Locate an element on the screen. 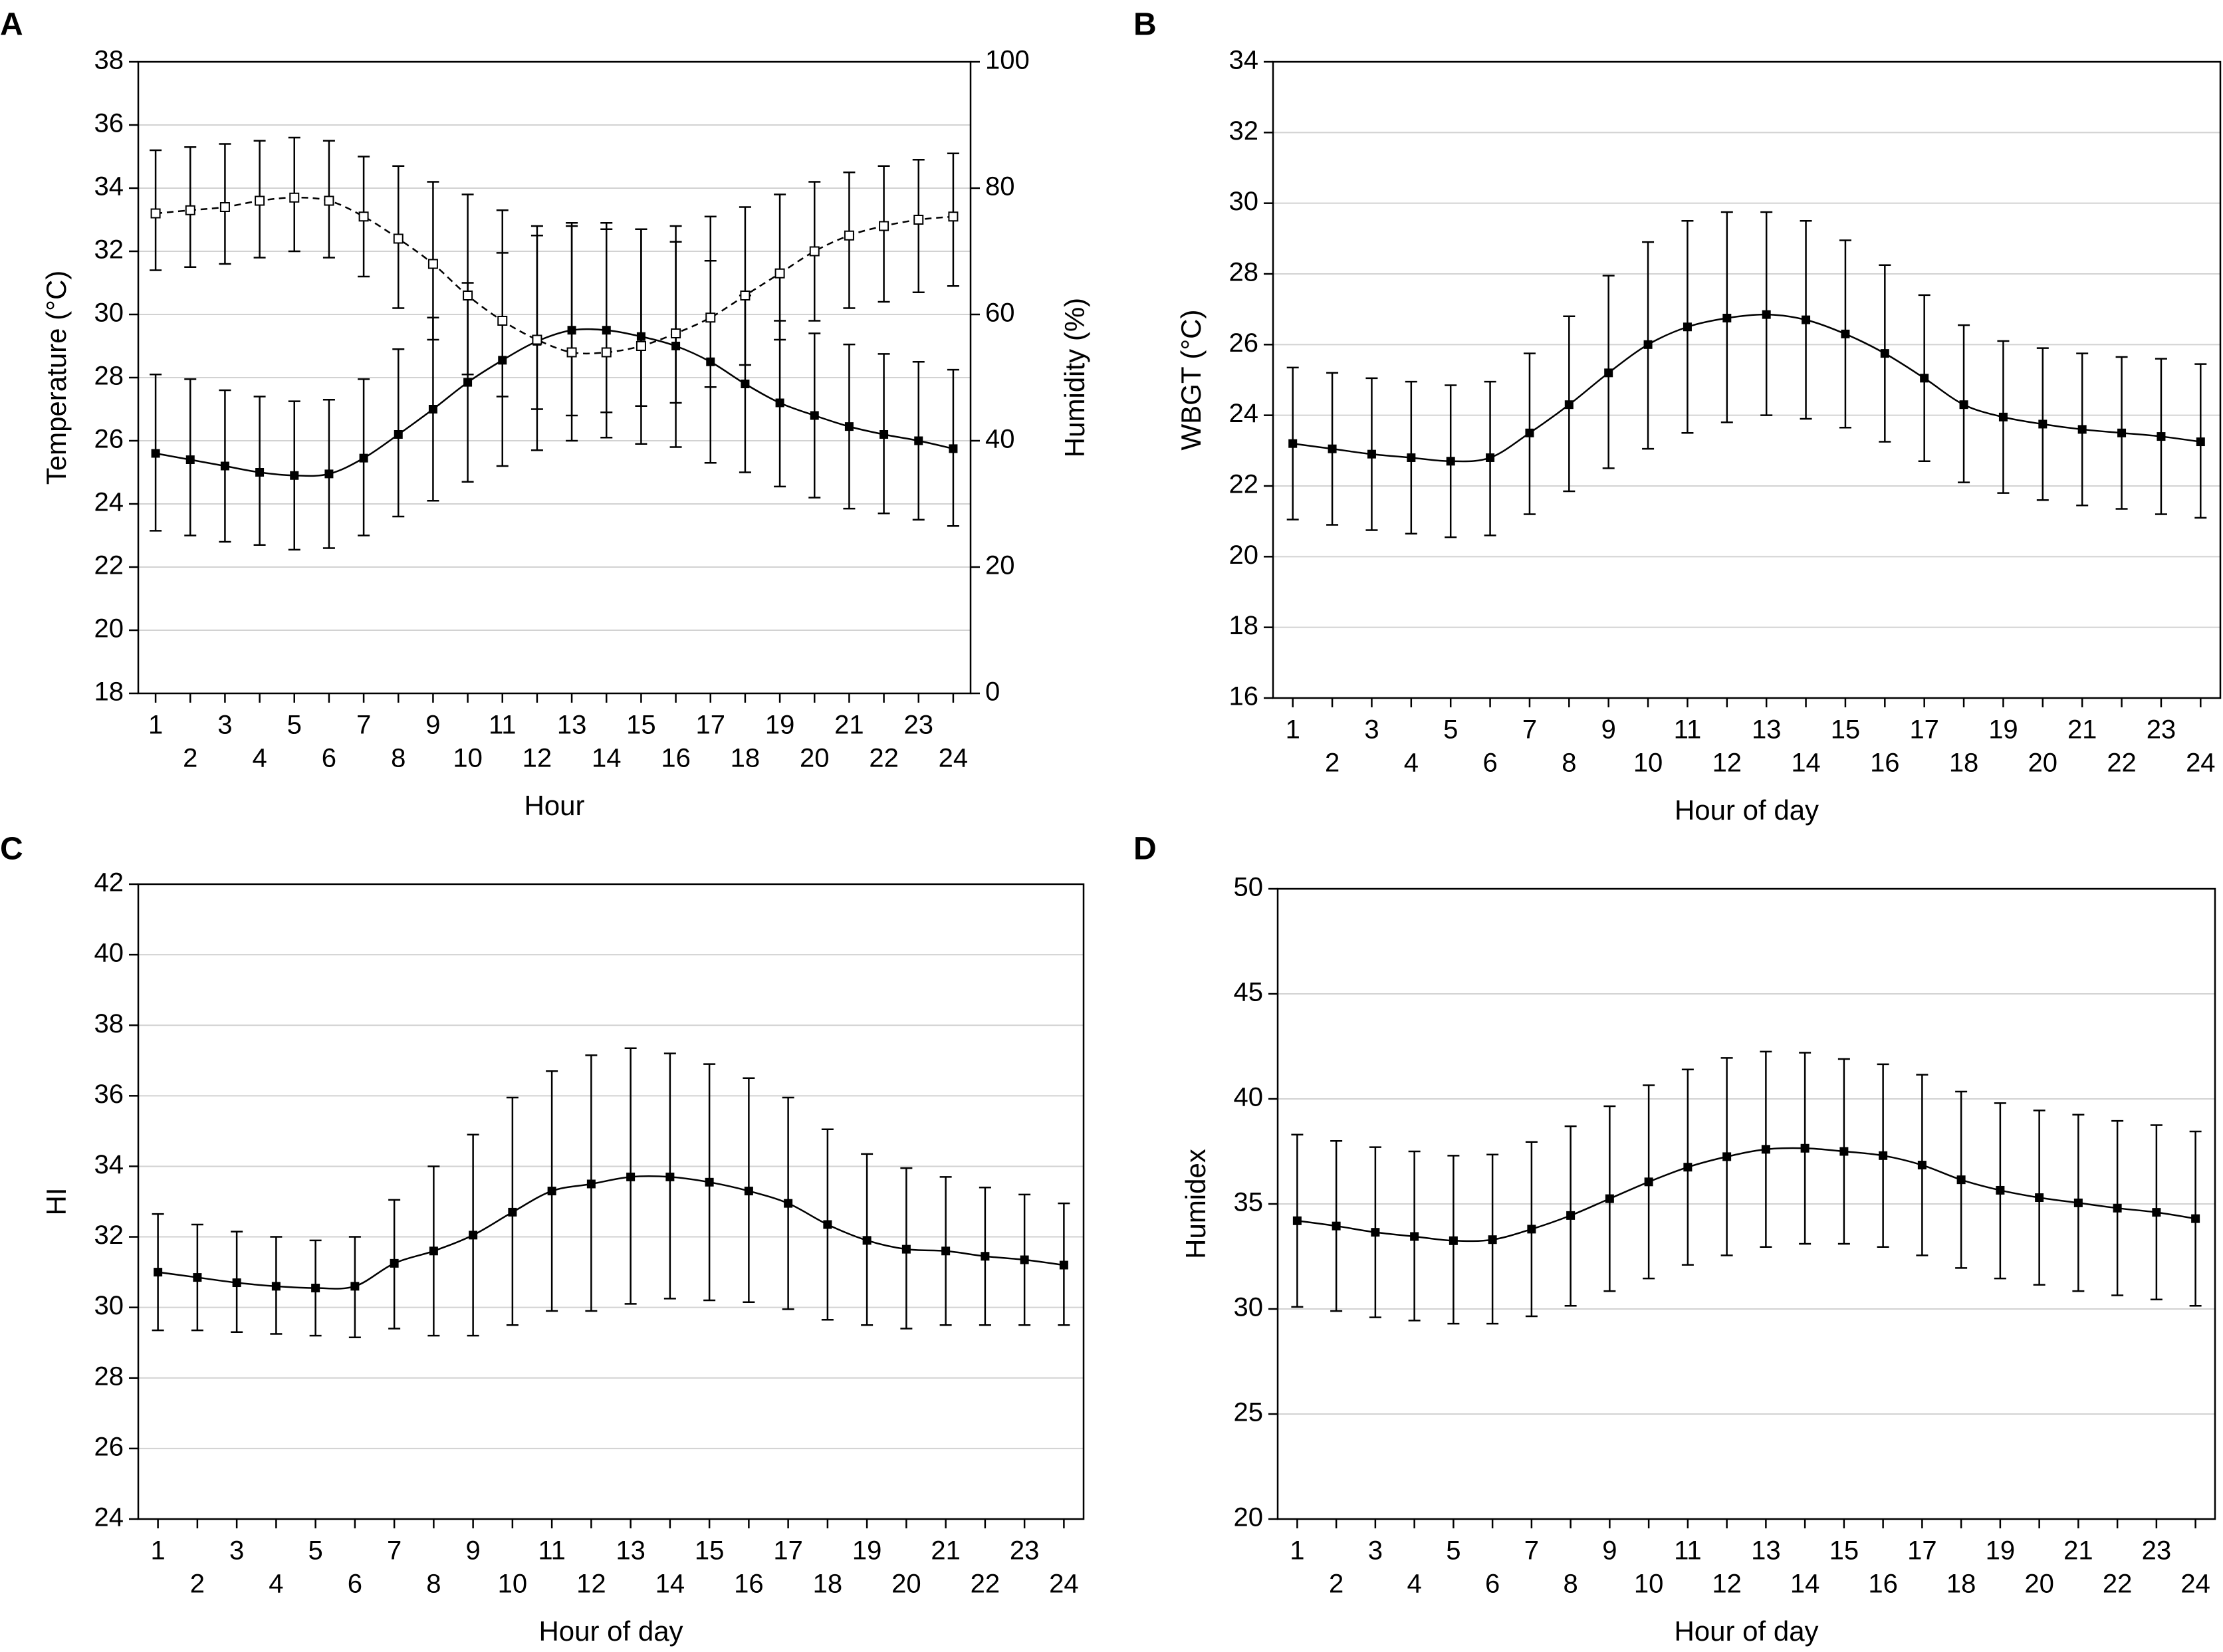 Image resolution: width=2223 pixels, height=1652 pixels. x-tick-label: 14 is located at coordinates (670, 1584).